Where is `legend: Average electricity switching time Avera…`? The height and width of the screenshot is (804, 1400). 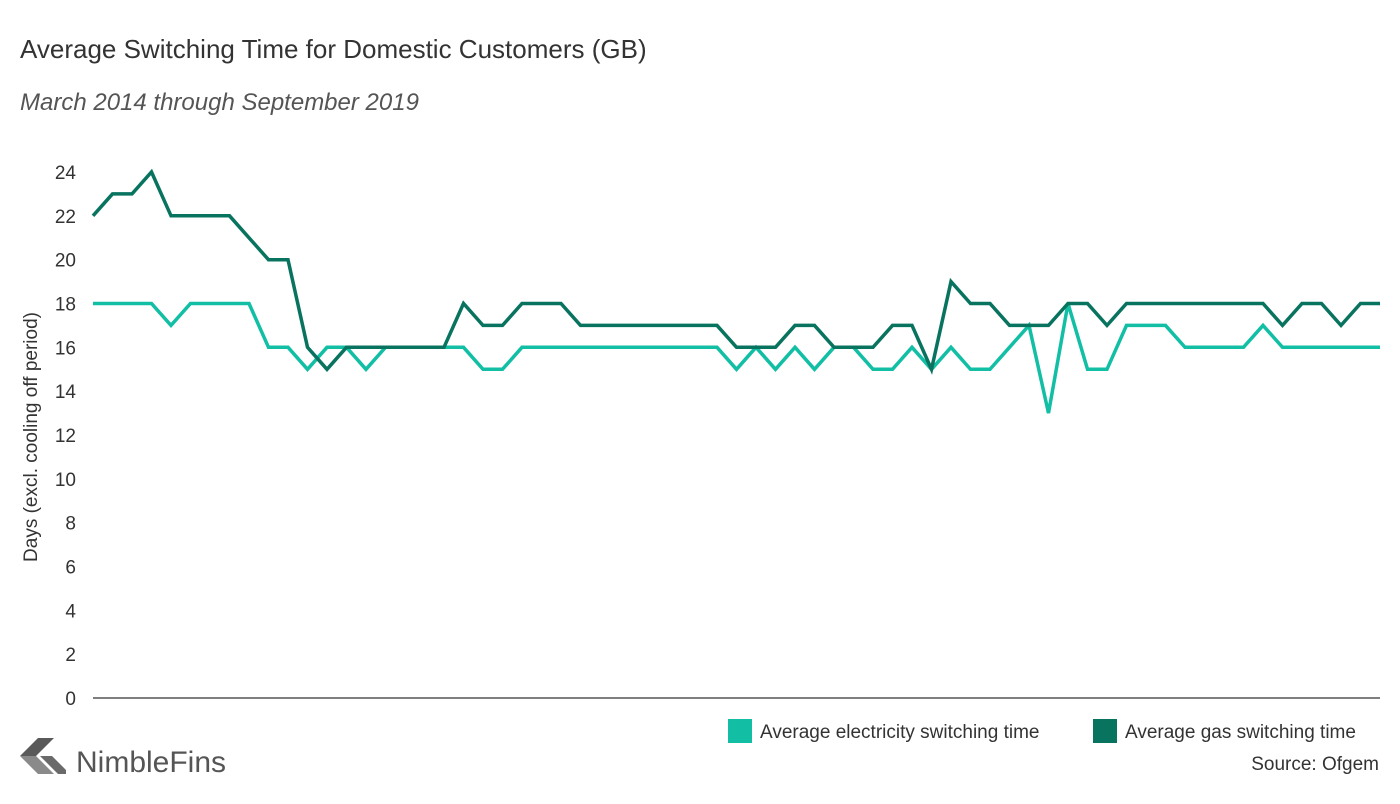
legend: Average electricity switching time Avera… is located at coordinates (1042, 731).